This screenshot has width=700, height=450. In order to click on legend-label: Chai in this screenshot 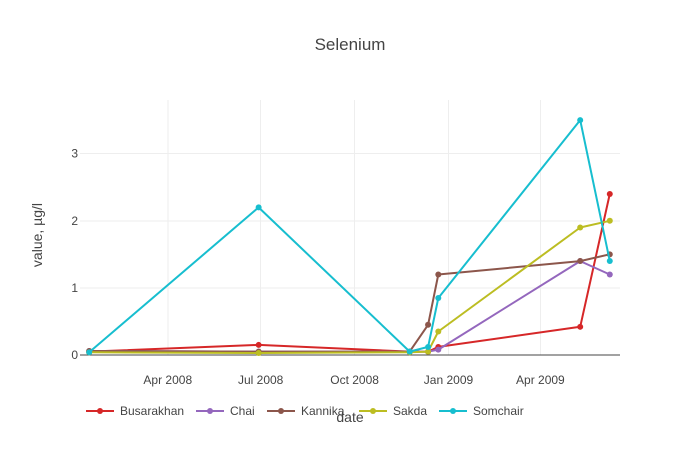, I will do `click(242, 411)`.